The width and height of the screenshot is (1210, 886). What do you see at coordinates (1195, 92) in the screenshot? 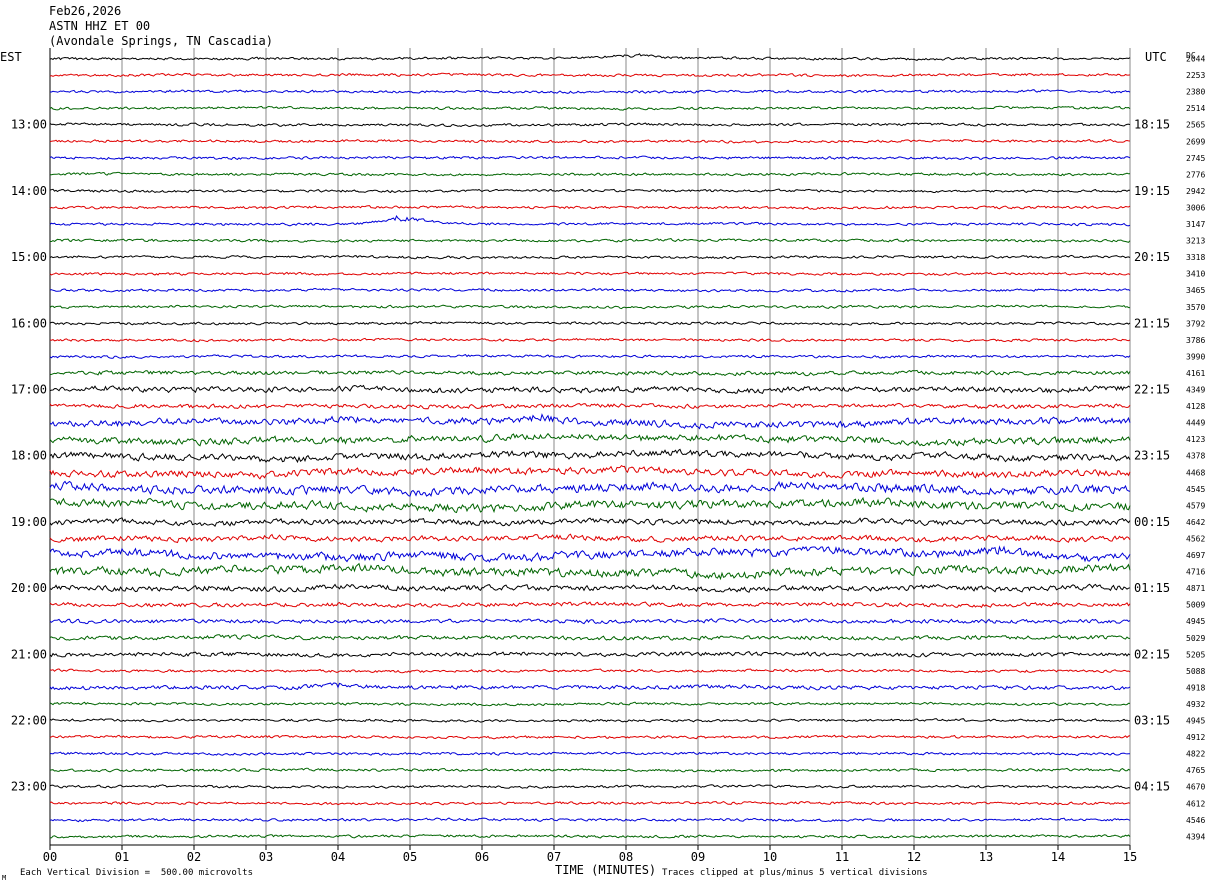
I see `dc-offset-label: 2380` at bounding box center [1195, 92].